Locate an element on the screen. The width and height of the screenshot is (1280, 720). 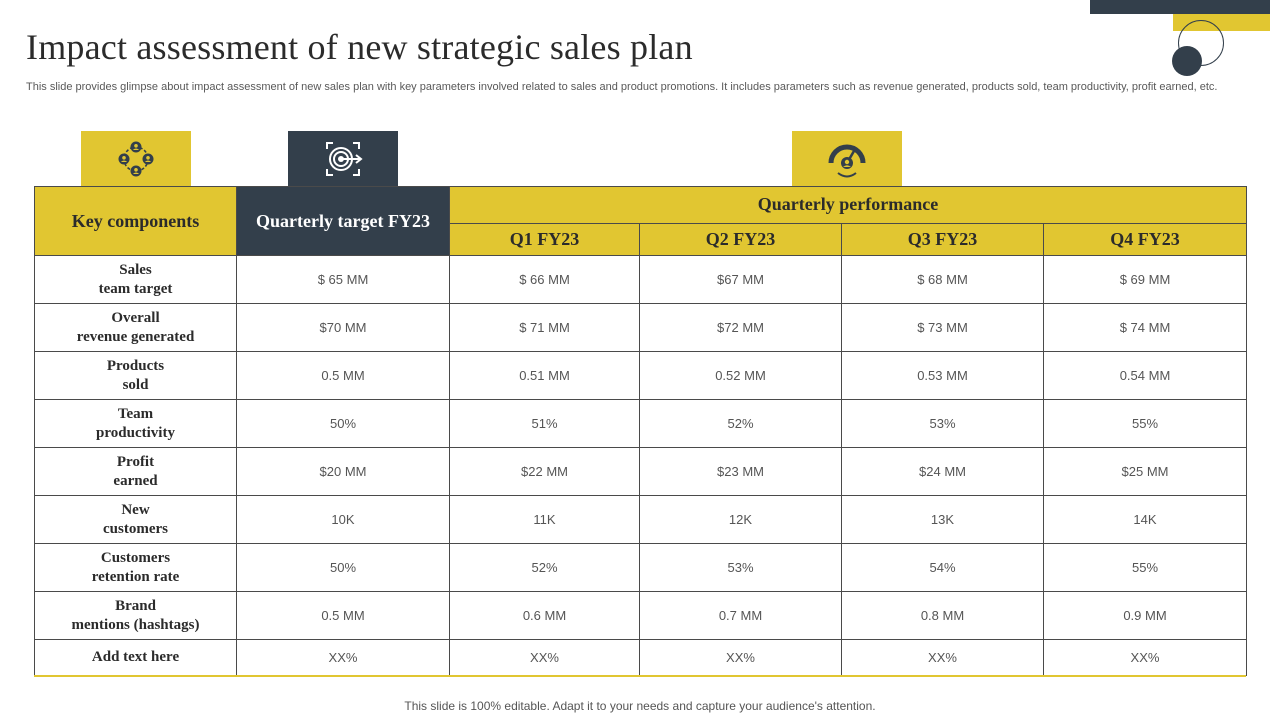
q3-cell: XX% is located at coordinates (942, 657).